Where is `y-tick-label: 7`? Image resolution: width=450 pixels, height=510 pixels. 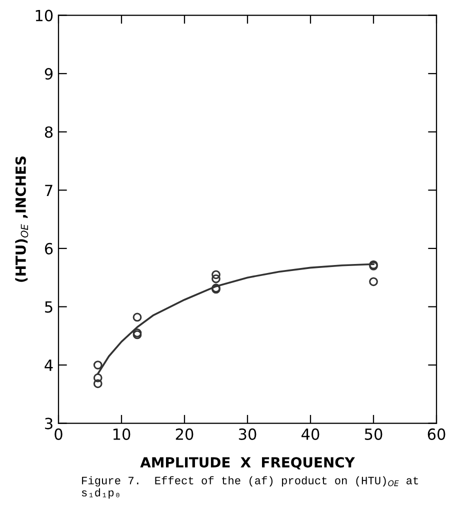 y-tick-label: 7 is located at coordinates (48, 190).